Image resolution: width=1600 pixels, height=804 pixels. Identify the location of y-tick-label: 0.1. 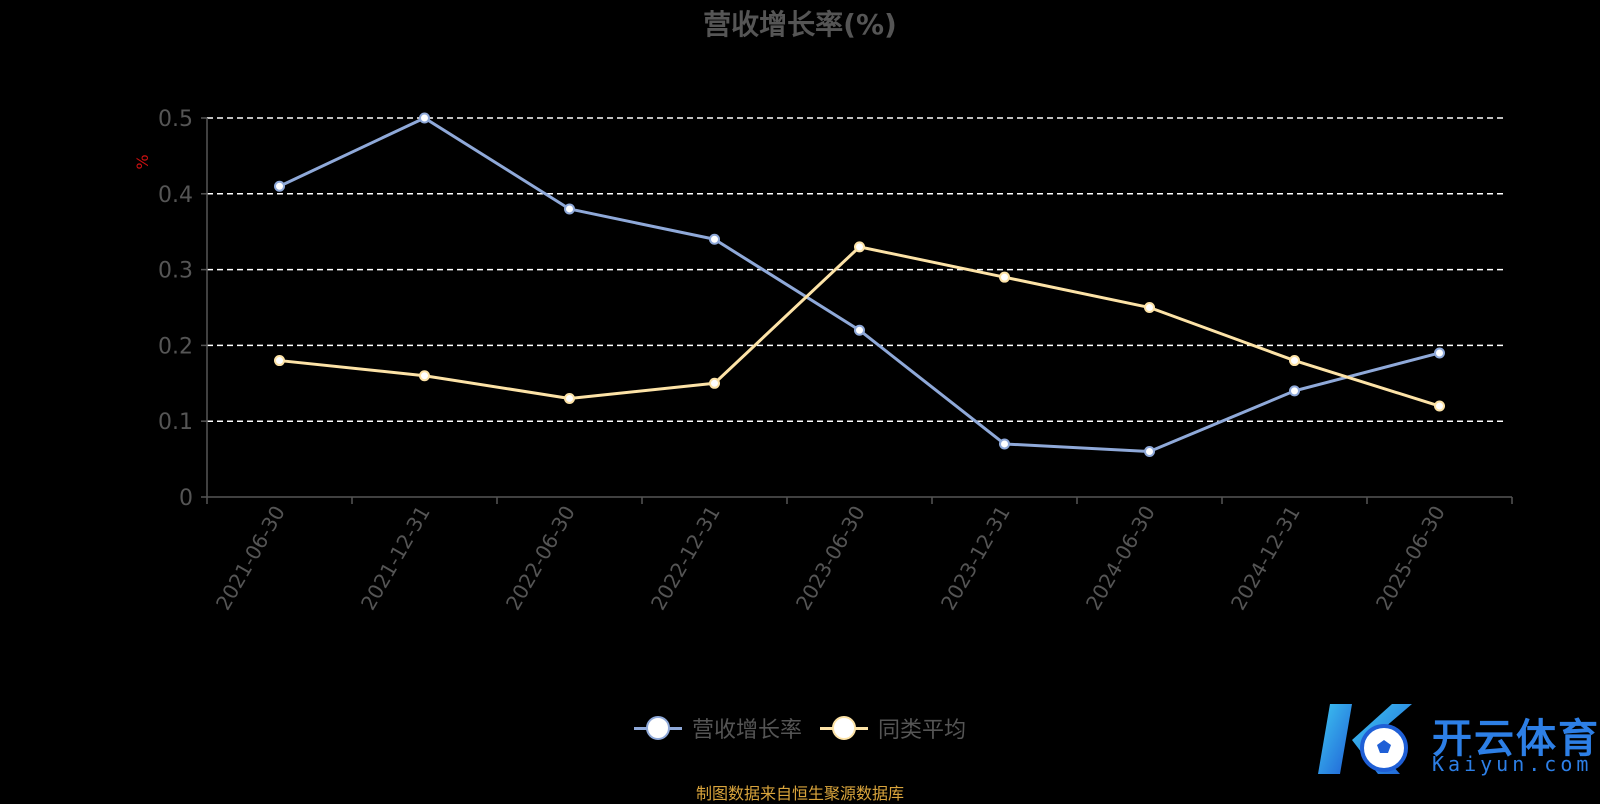
(175, 422).